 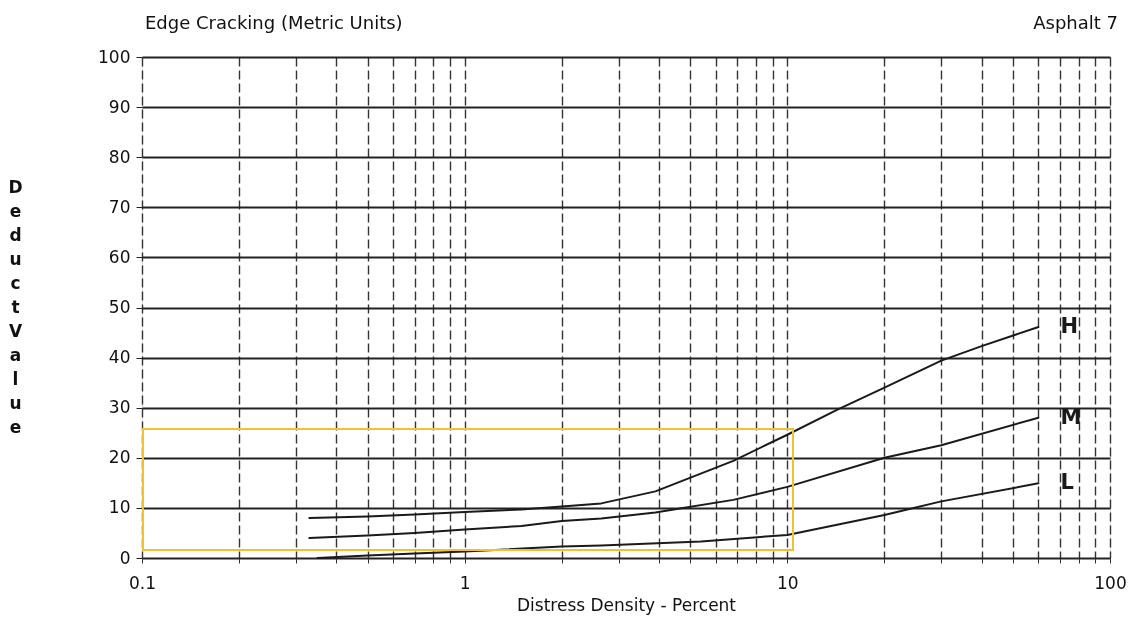 What do you see at coordinates (119, 156) in the screenshot?
I see `y-tick-label: 80` at bounding box center [119, 156].